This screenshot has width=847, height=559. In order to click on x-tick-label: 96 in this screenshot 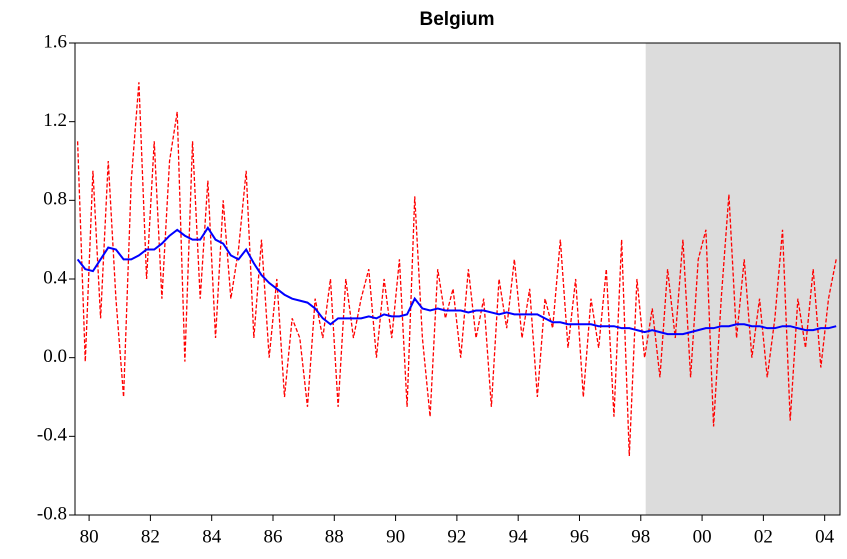, I will do `click(579, 536)`.